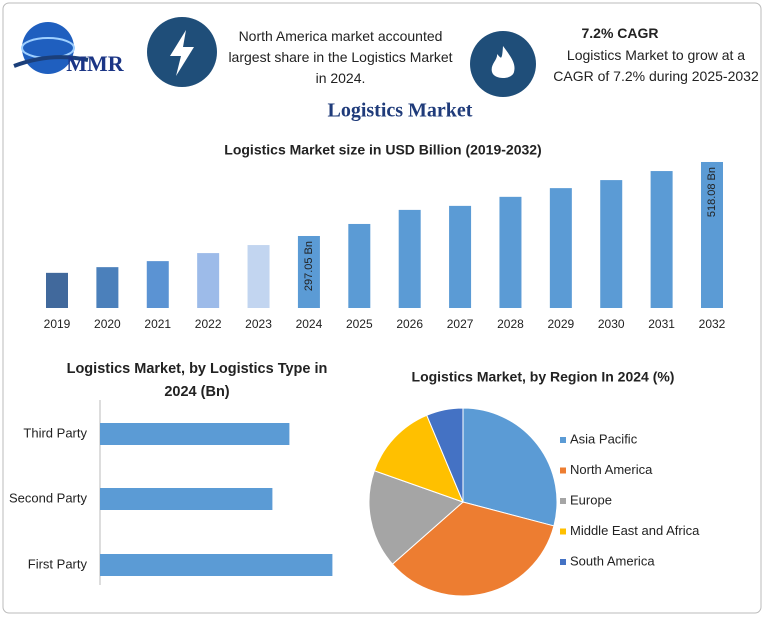 This screenshot has height=617, width=765. I want to click on chart-title: Logistics Market, by Region In 2024 (%), so click(543, 377).